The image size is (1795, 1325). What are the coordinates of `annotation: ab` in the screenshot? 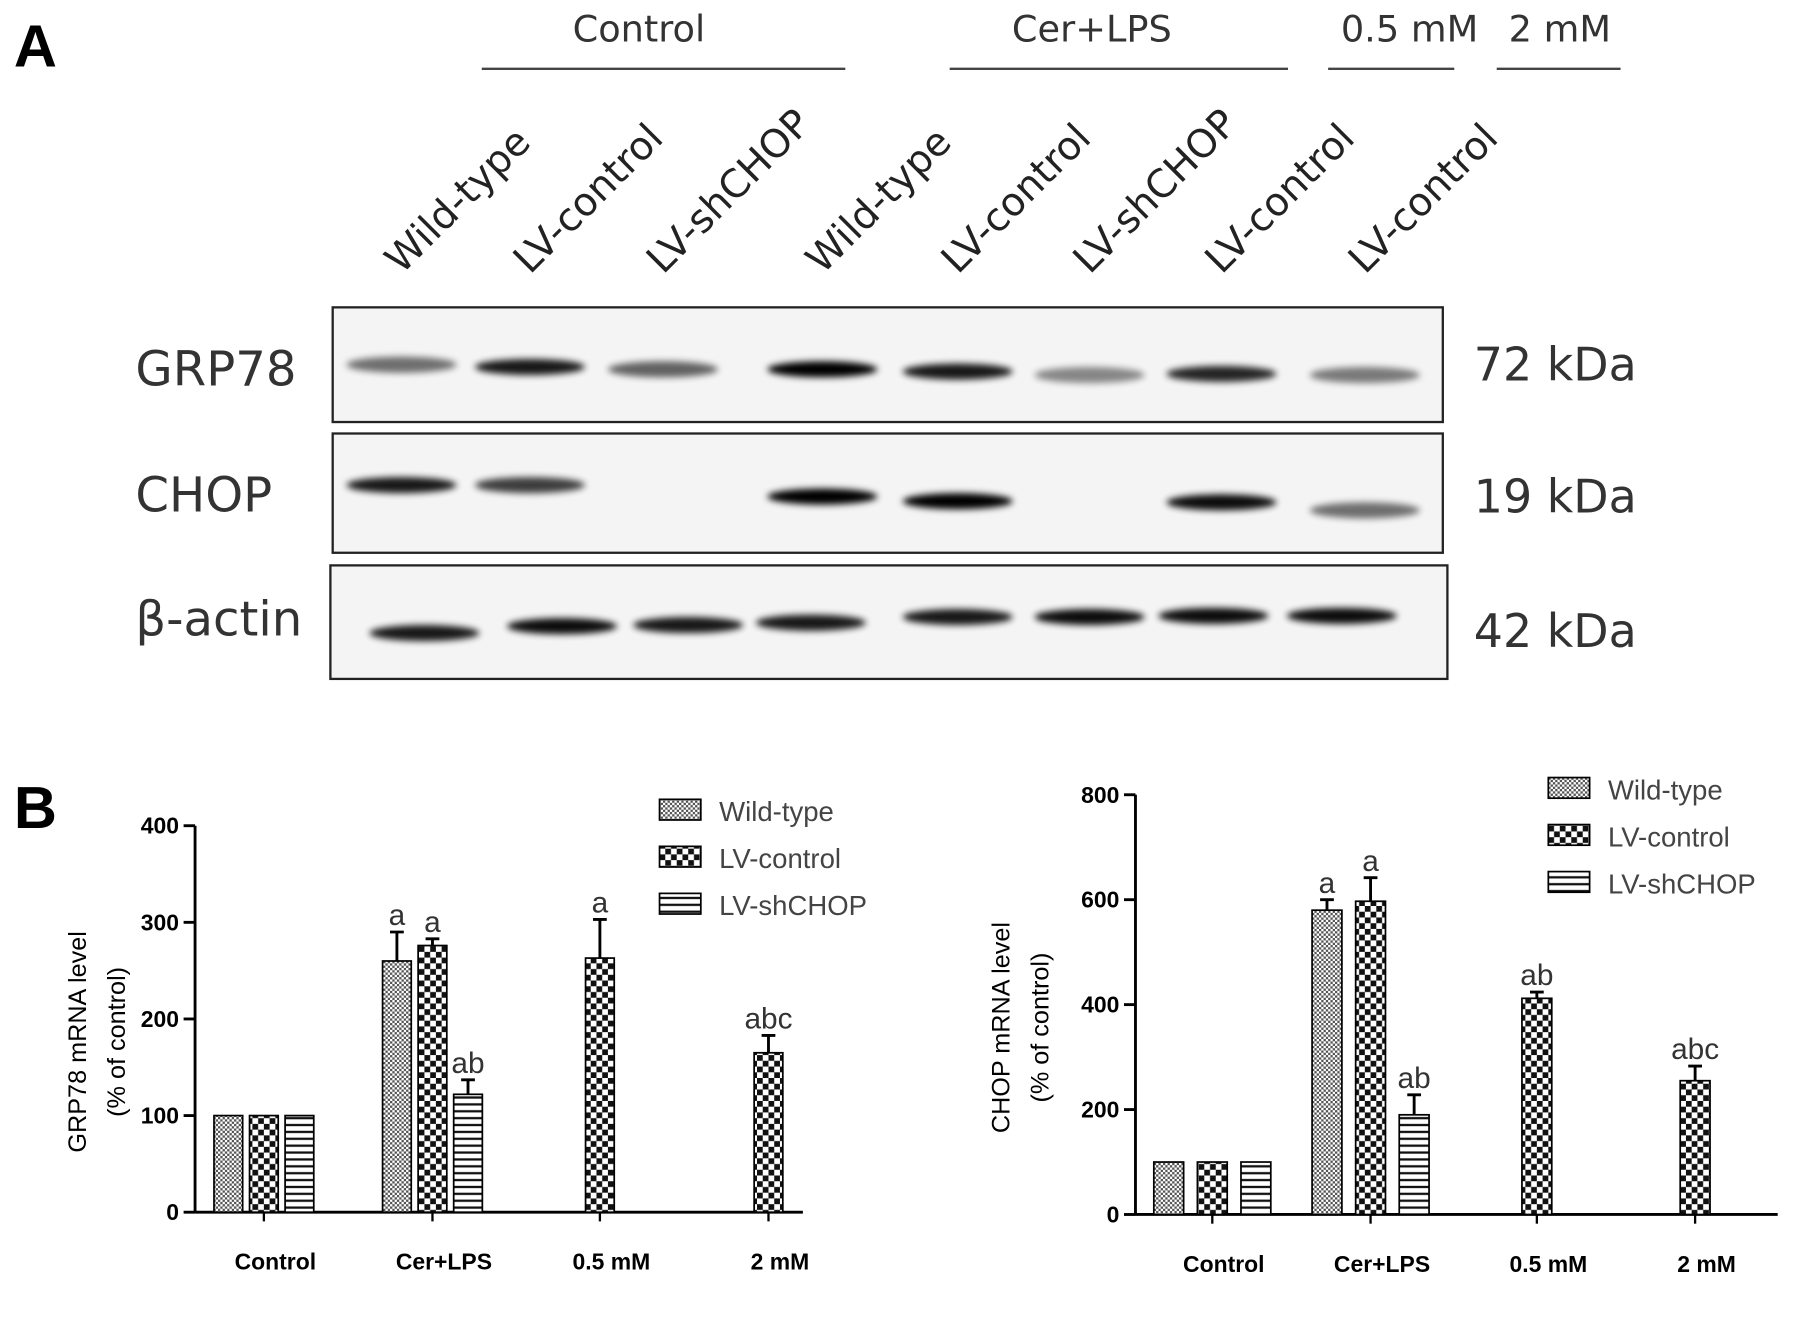 It's located at (1536, 975).